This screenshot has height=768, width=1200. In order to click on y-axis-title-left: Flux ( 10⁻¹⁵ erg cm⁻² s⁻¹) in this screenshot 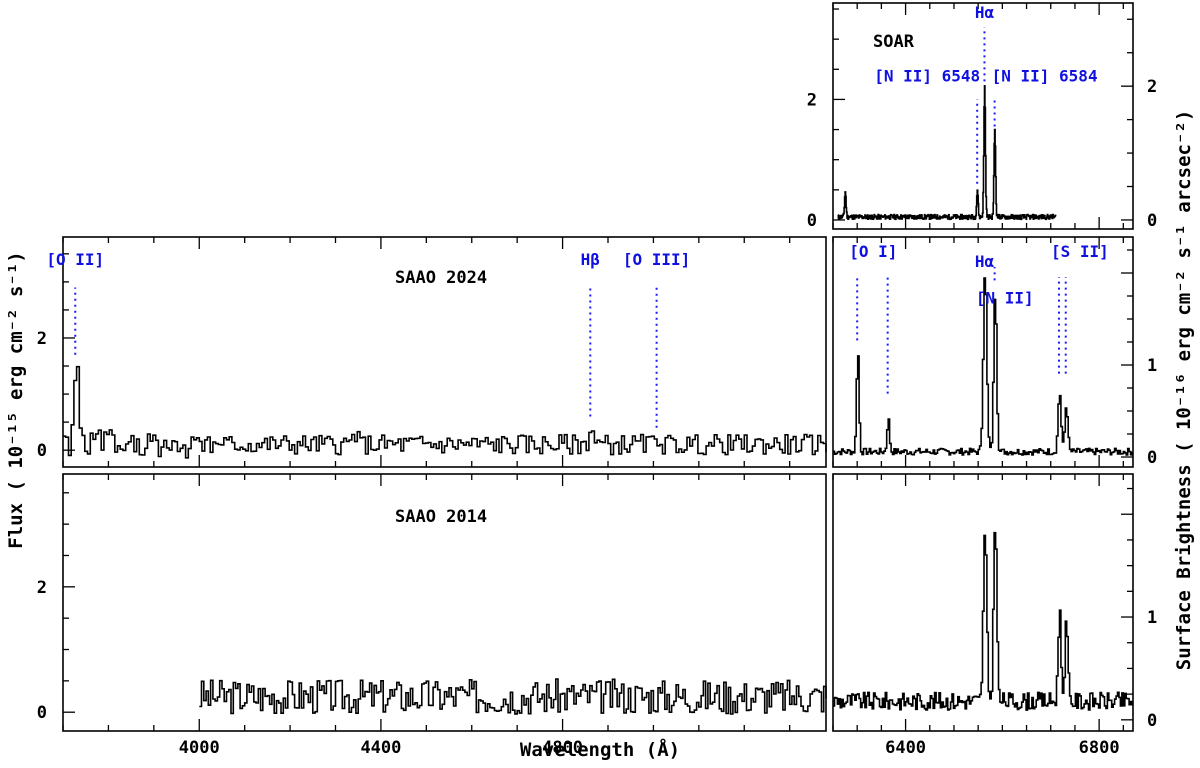, I will do `click(16, 399)`.